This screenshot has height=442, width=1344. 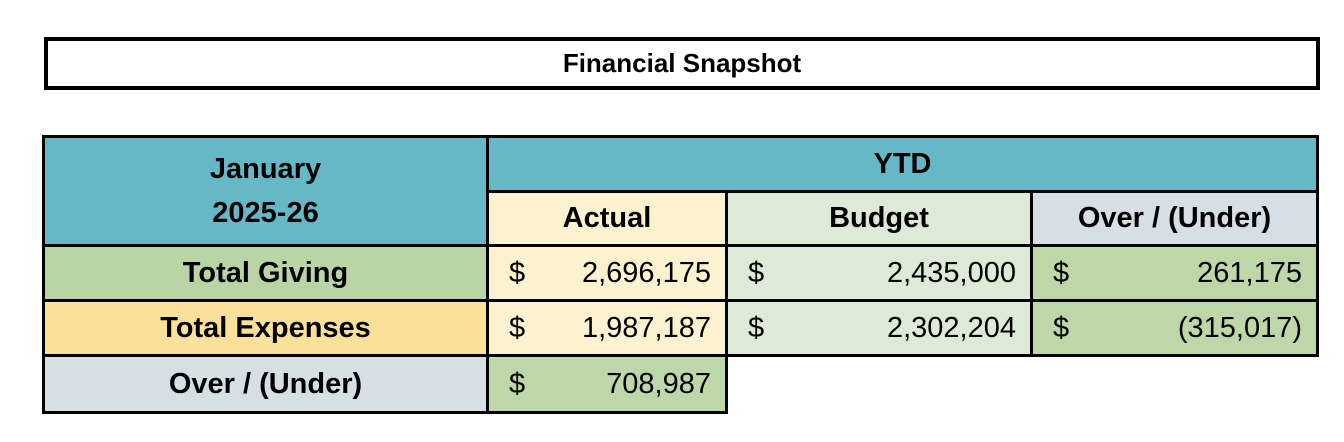 I want to click on amount: 2,696,175, so click(x=646, y=272).